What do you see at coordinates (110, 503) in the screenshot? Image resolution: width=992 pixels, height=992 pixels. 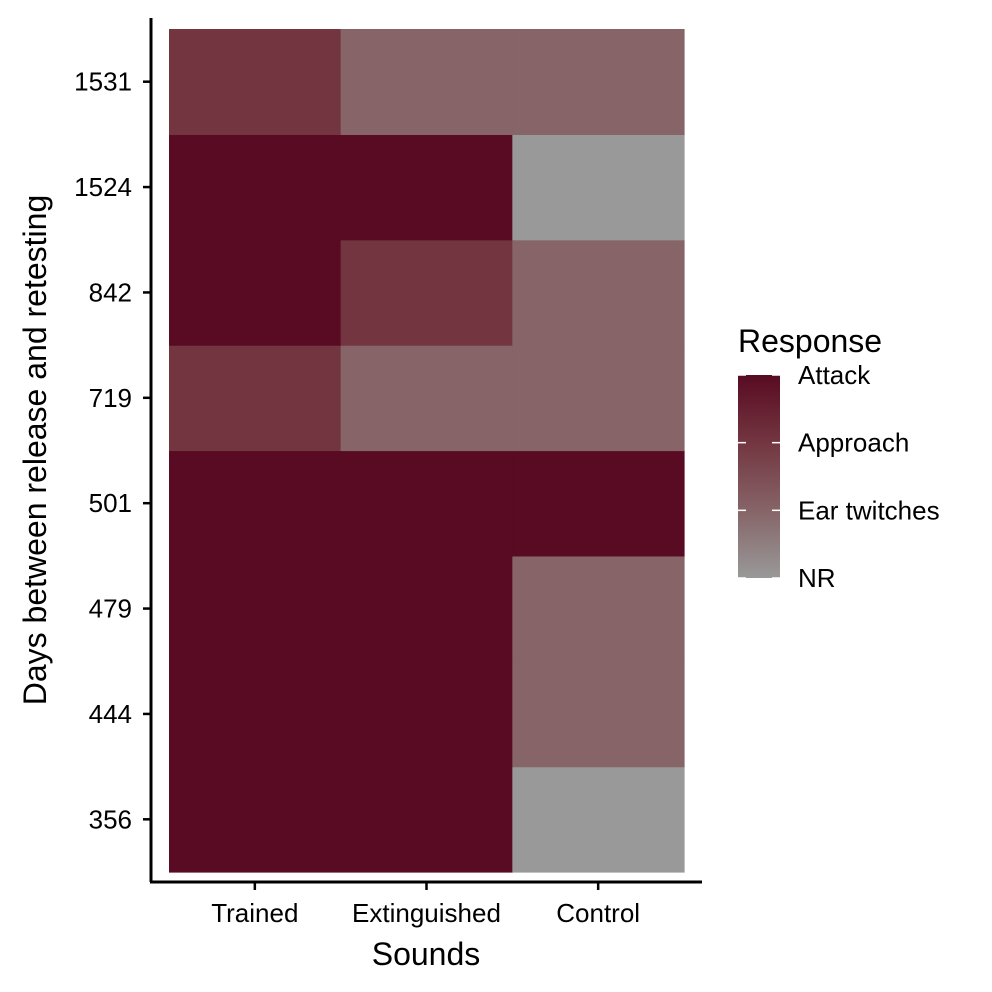 I see `y-tick-label-501: 501` at bounding box center [110, 503].